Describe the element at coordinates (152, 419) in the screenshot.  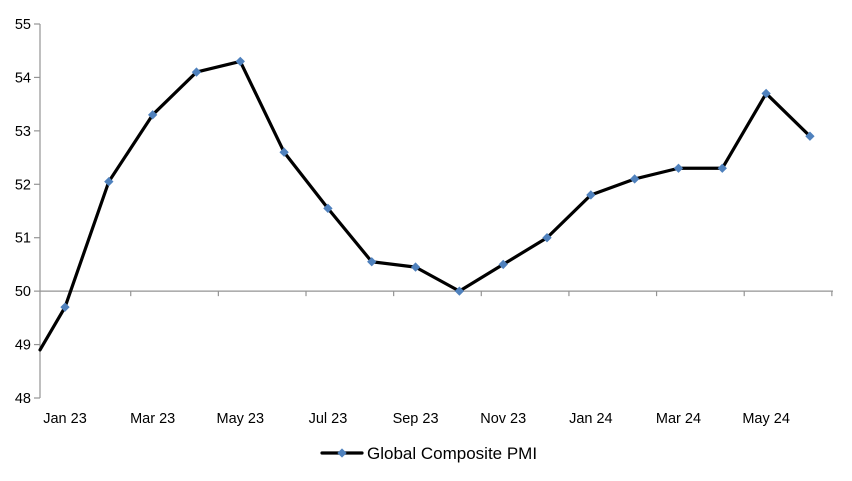
I see `x-tick-label-mar-23: Mar 23` at that location.